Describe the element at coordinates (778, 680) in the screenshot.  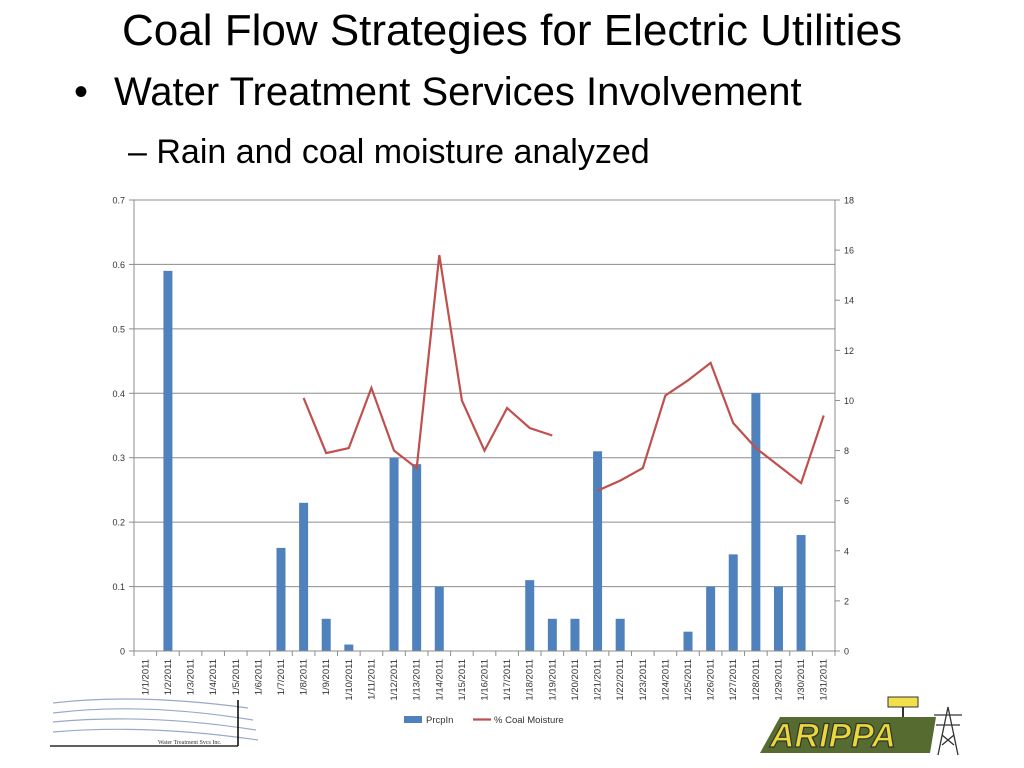
I see `x-tick-label: 1/29/2011` at that location.